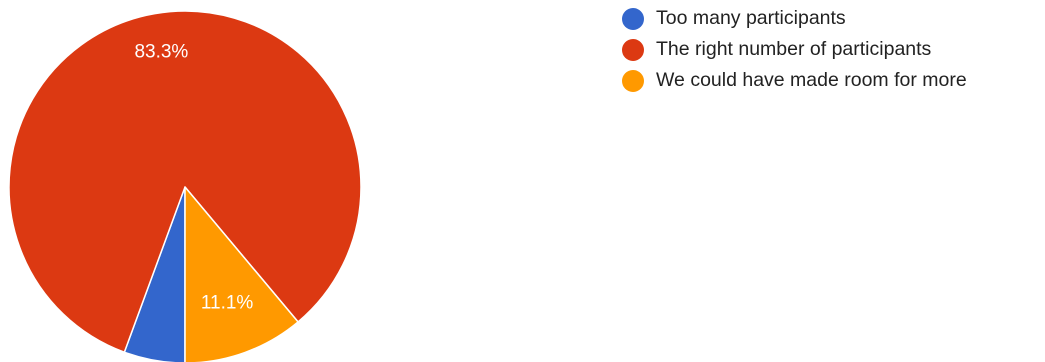  What do you see at coordinates (241, 274) in the screenshot?
I see `pie-slice-we-could-have-made-room-for-more` at bounding box center [241, 274].